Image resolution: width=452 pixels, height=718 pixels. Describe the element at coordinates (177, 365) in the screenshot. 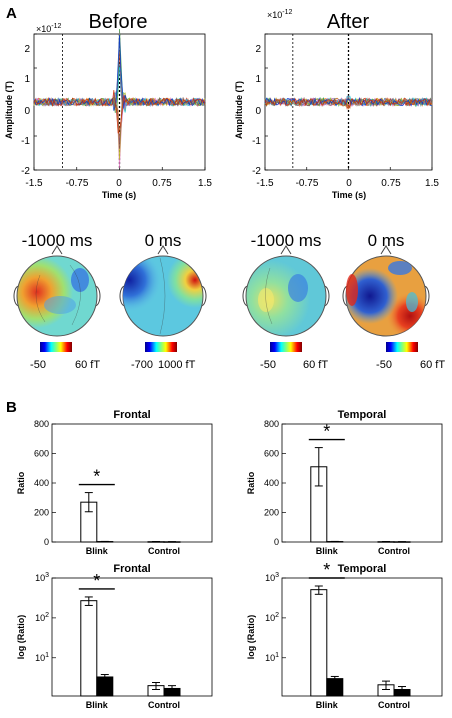

I see `colorbar-max: 1000 fT` at that location.